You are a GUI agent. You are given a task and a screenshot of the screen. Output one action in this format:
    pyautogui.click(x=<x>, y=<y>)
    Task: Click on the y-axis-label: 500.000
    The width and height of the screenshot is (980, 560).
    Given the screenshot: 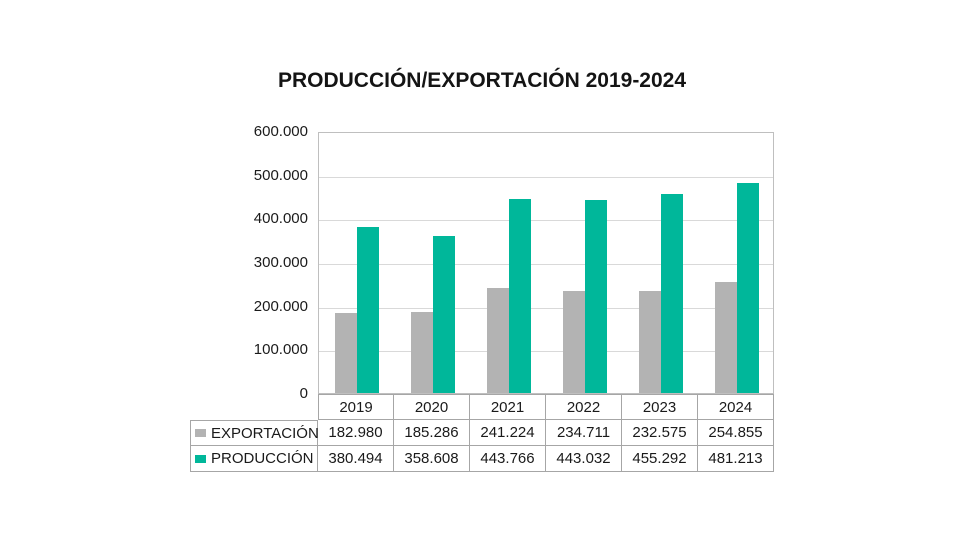 What is the action you would take?
    pyautogui.click(x=280, y=175)
    